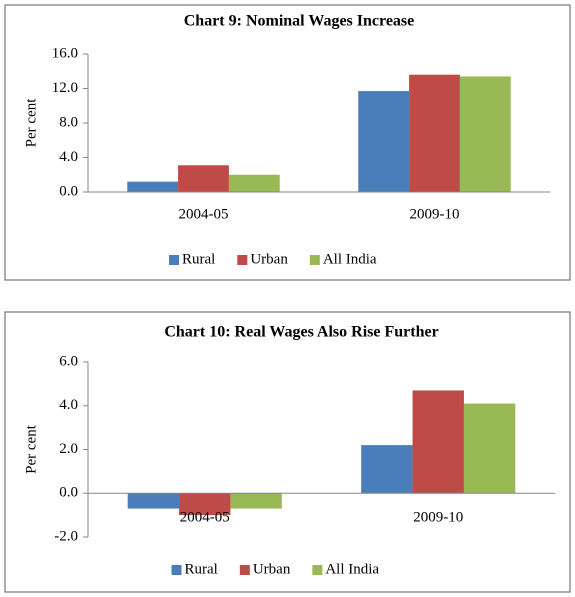  What do you see at coordinates (68, 361) in the screenshot?
I see `y-tick-label: 6.0` at bounding box center [68, 361].